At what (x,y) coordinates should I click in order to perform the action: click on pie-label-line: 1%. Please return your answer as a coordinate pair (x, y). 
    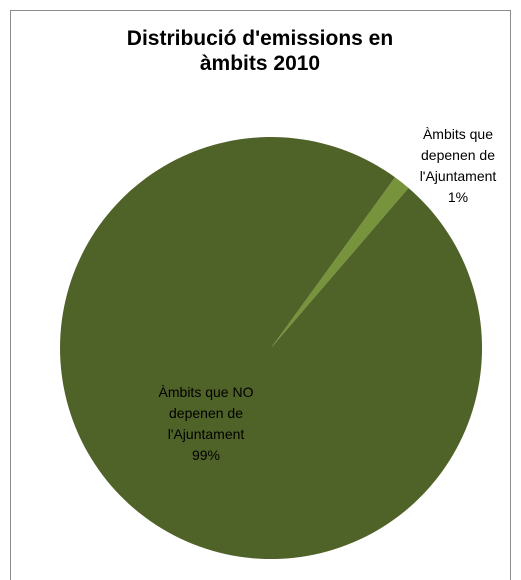
    Looking at the image, I should click on (458, 197).